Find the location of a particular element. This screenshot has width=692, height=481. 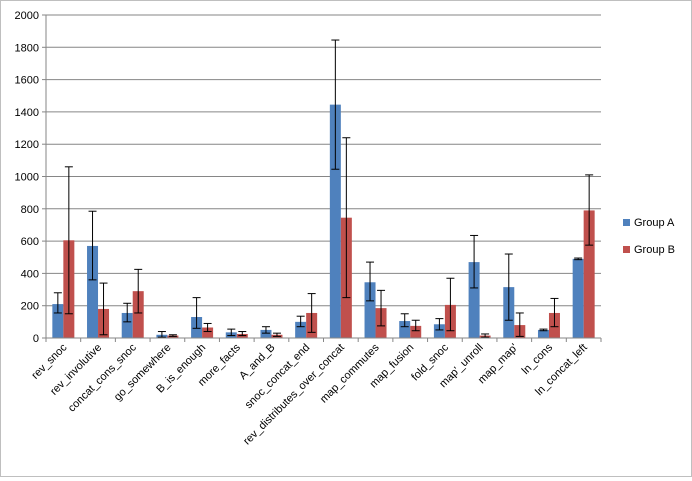

y-tick-label: 200 is located at coordinates (30, 307).